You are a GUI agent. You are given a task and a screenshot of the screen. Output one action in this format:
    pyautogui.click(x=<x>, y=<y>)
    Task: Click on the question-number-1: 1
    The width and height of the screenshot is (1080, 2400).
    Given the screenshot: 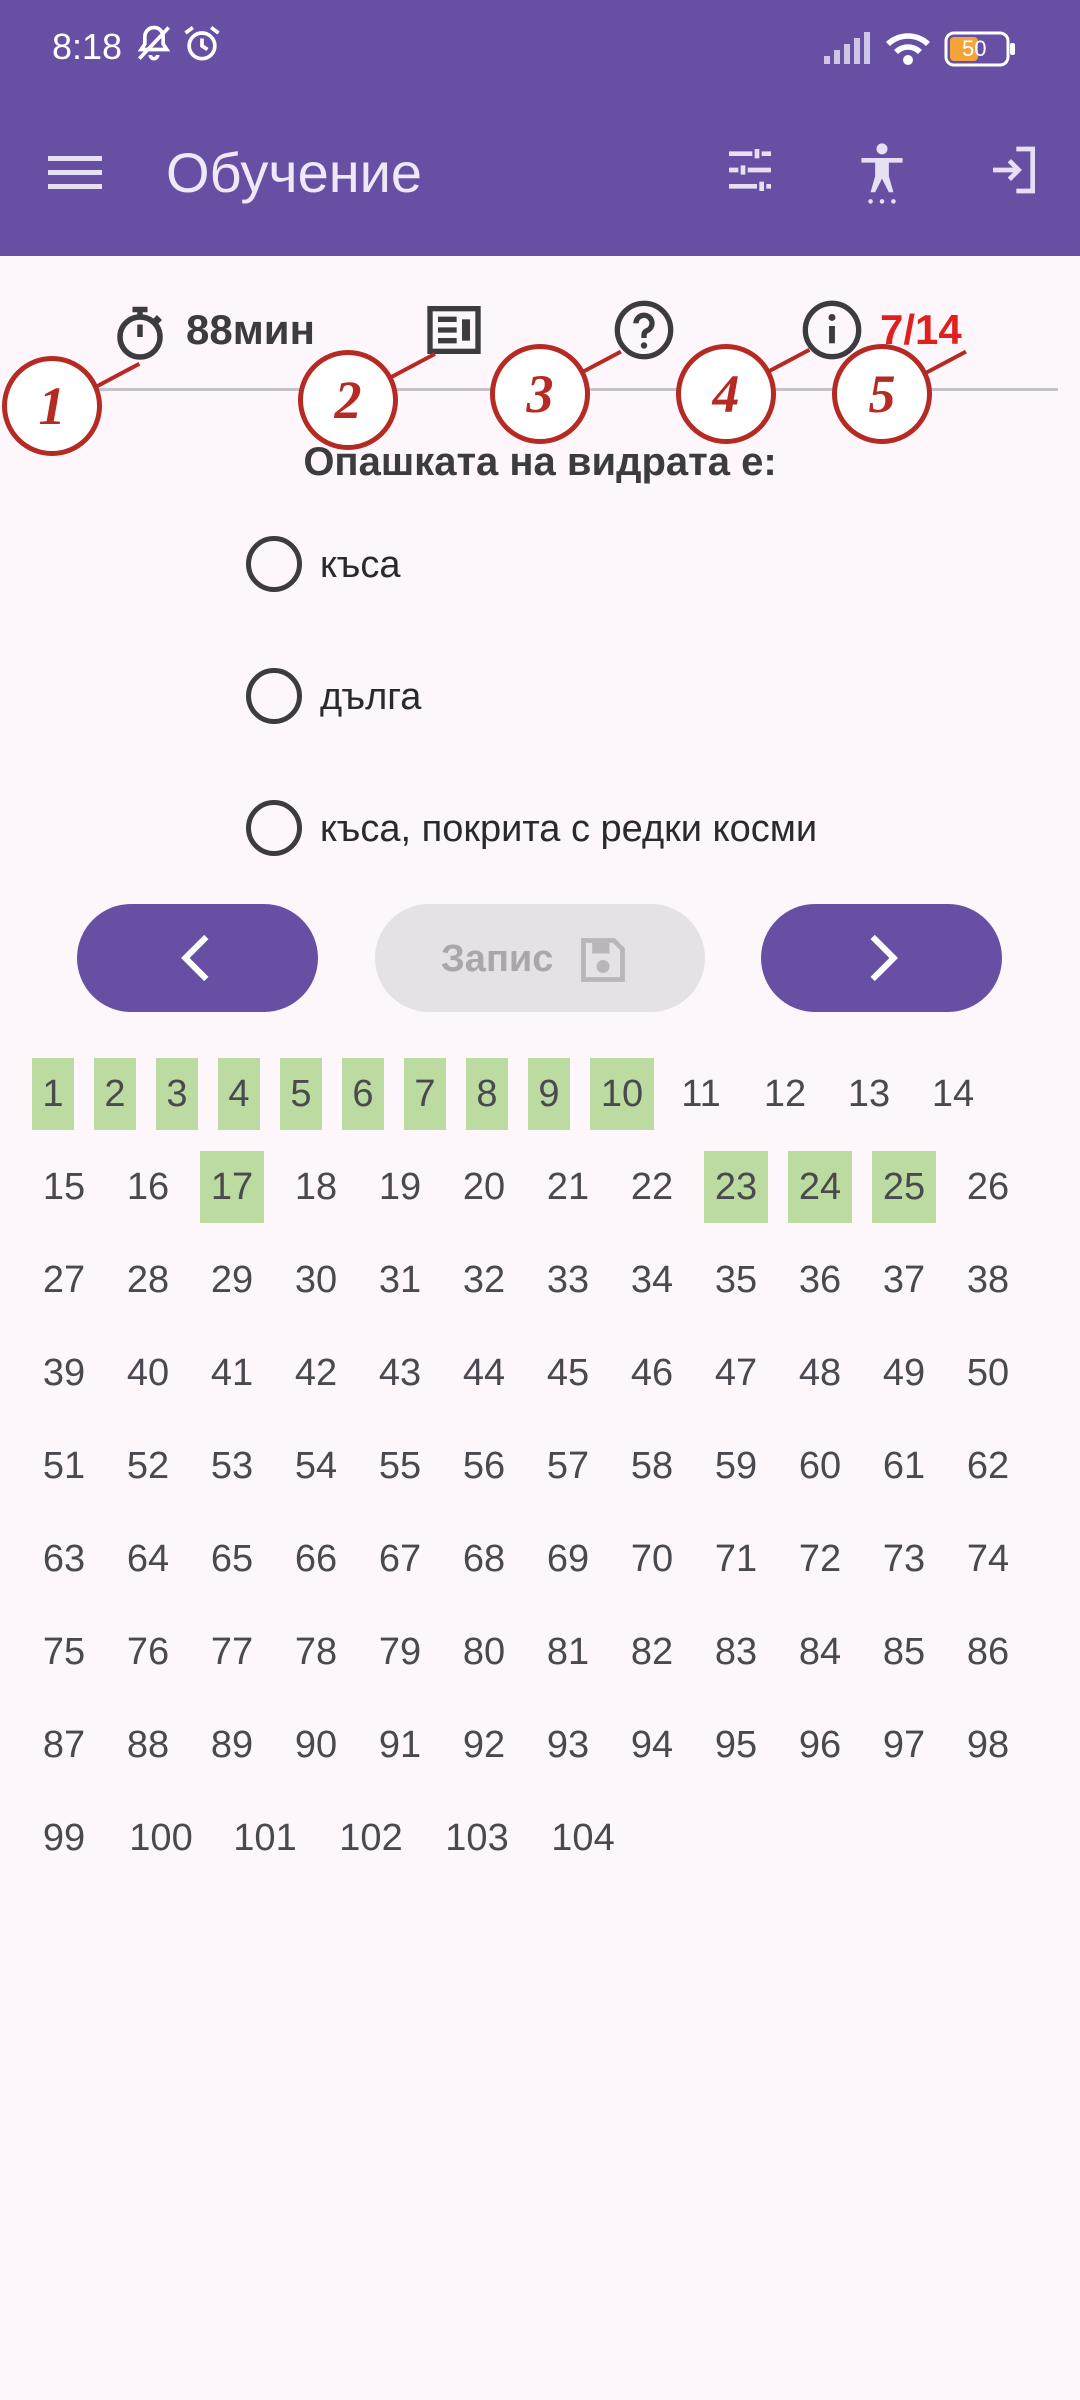 What is the action you would take?
    pyautogui.click(x=53, y=1094)
    